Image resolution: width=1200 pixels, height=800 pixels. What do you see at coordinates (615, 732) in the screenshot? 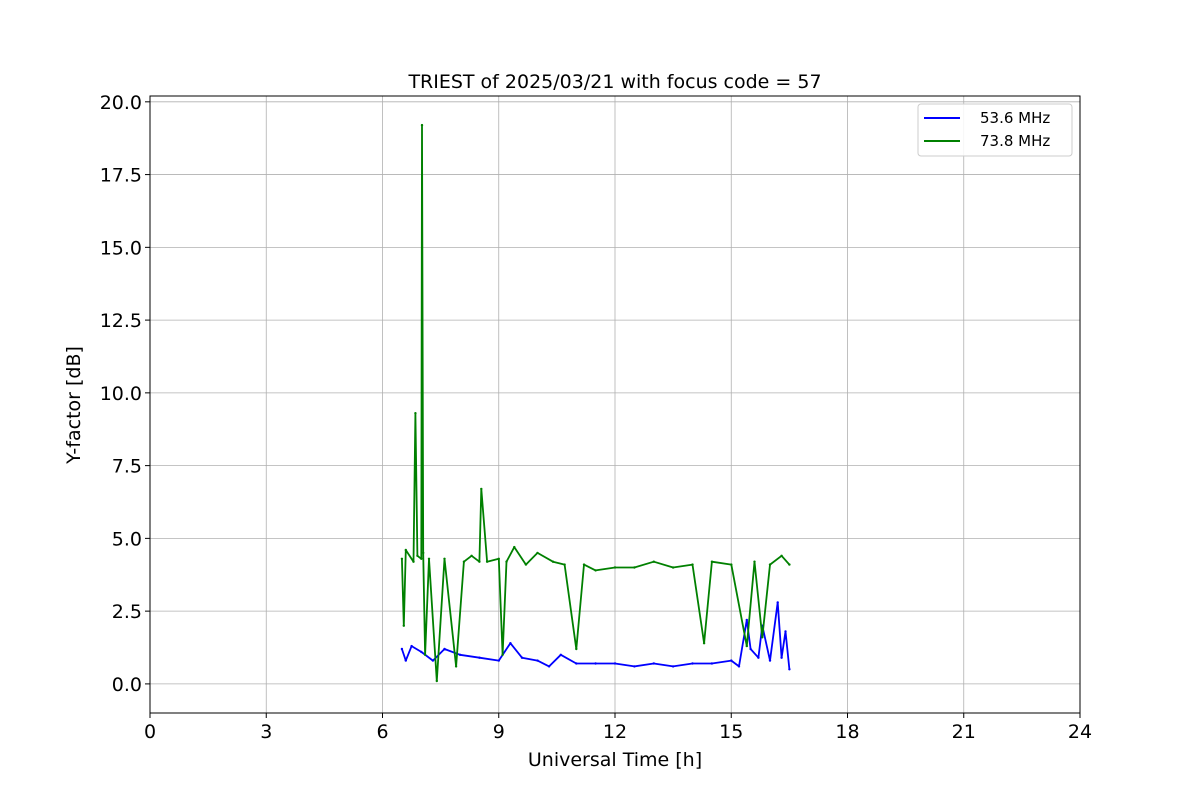
I see `x-tick-label: 12` at bounding box center [615, 732].